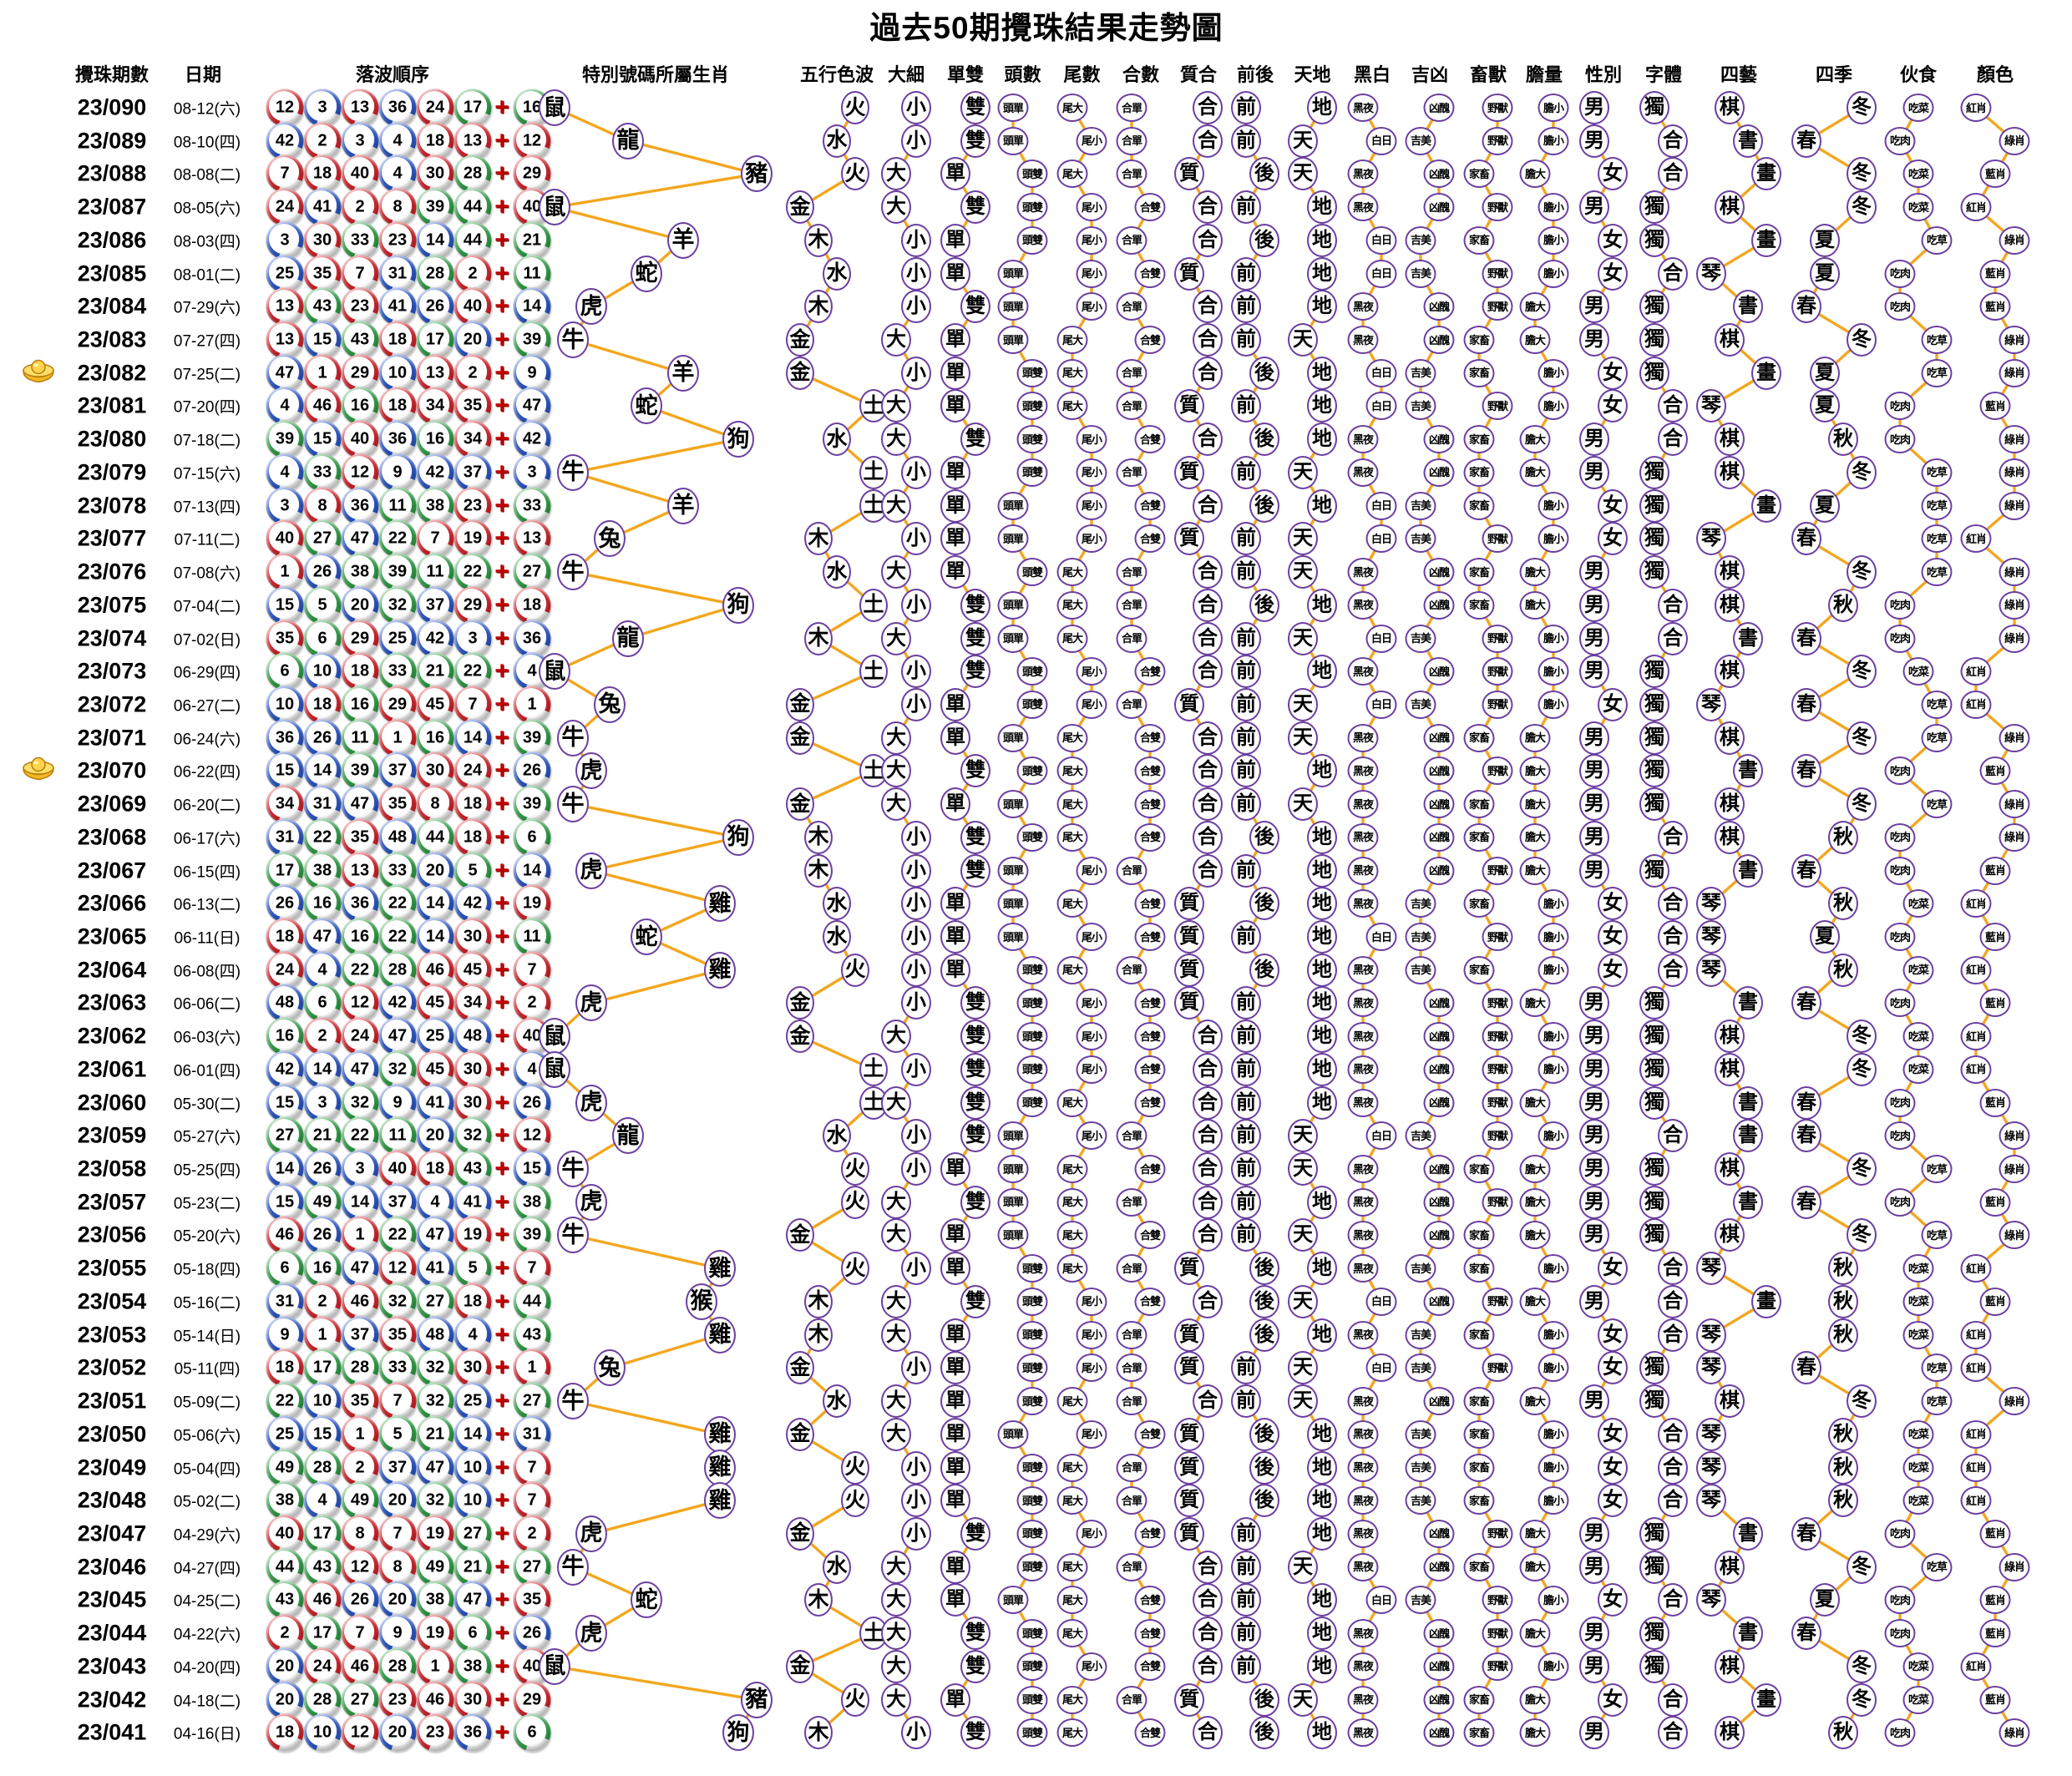  I want to click on ball: 13, so click(360, 108).